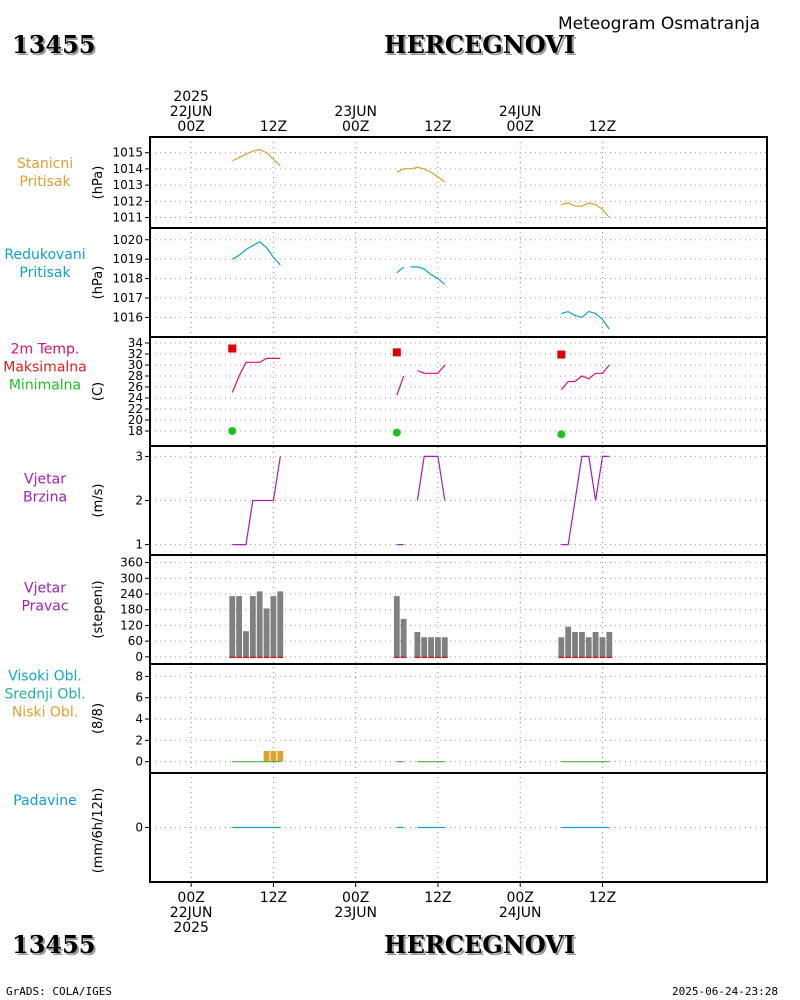  What do you see at coordinates (135, 365) in the screenshot?
I see `y-tick-label: 30` at bounding box center [135, 365].